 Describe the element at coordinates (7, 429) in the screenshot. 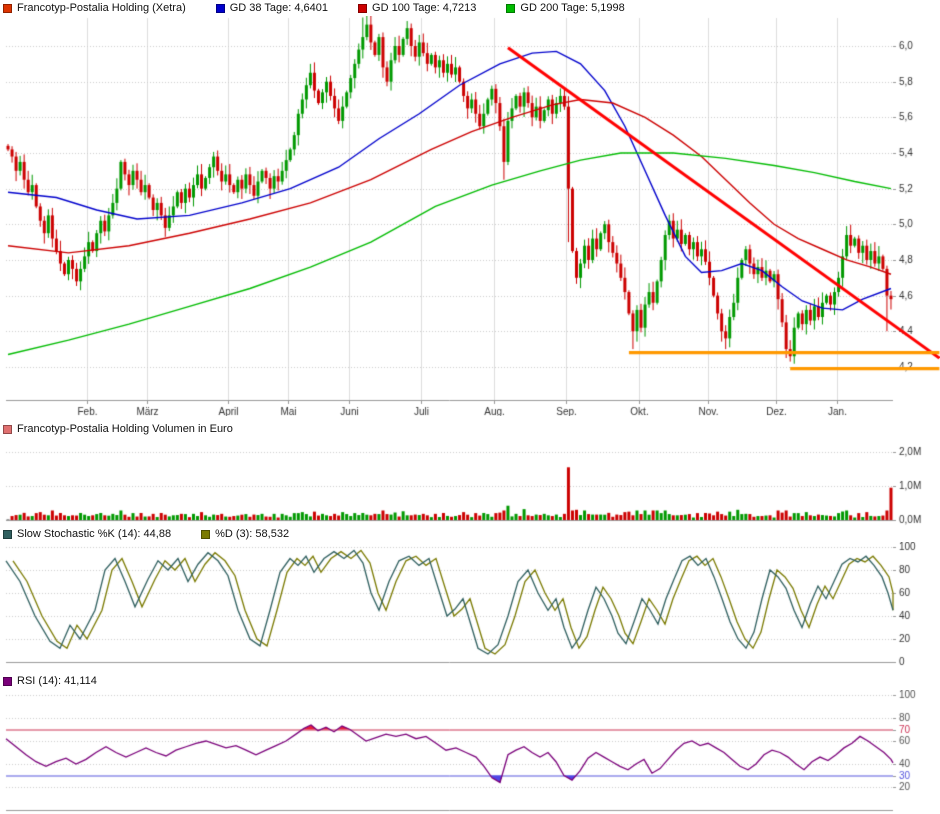

I see `volume-swatch-icon` at that location.